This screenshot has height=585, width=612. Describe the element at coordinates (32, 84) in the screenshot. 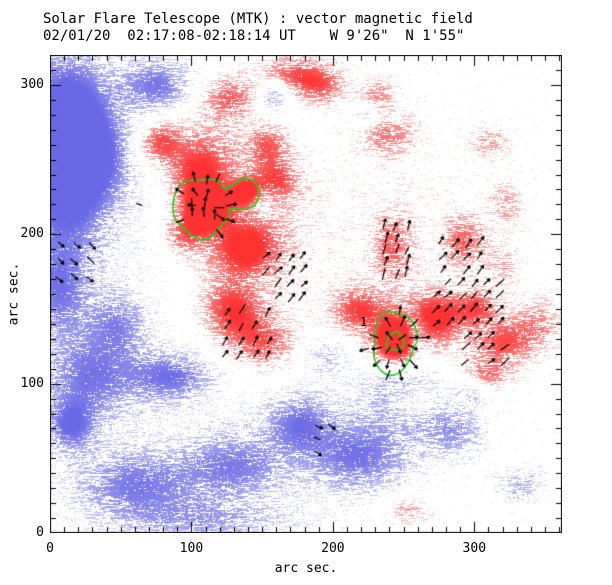

I see `y-tick-label: 300` at that location.